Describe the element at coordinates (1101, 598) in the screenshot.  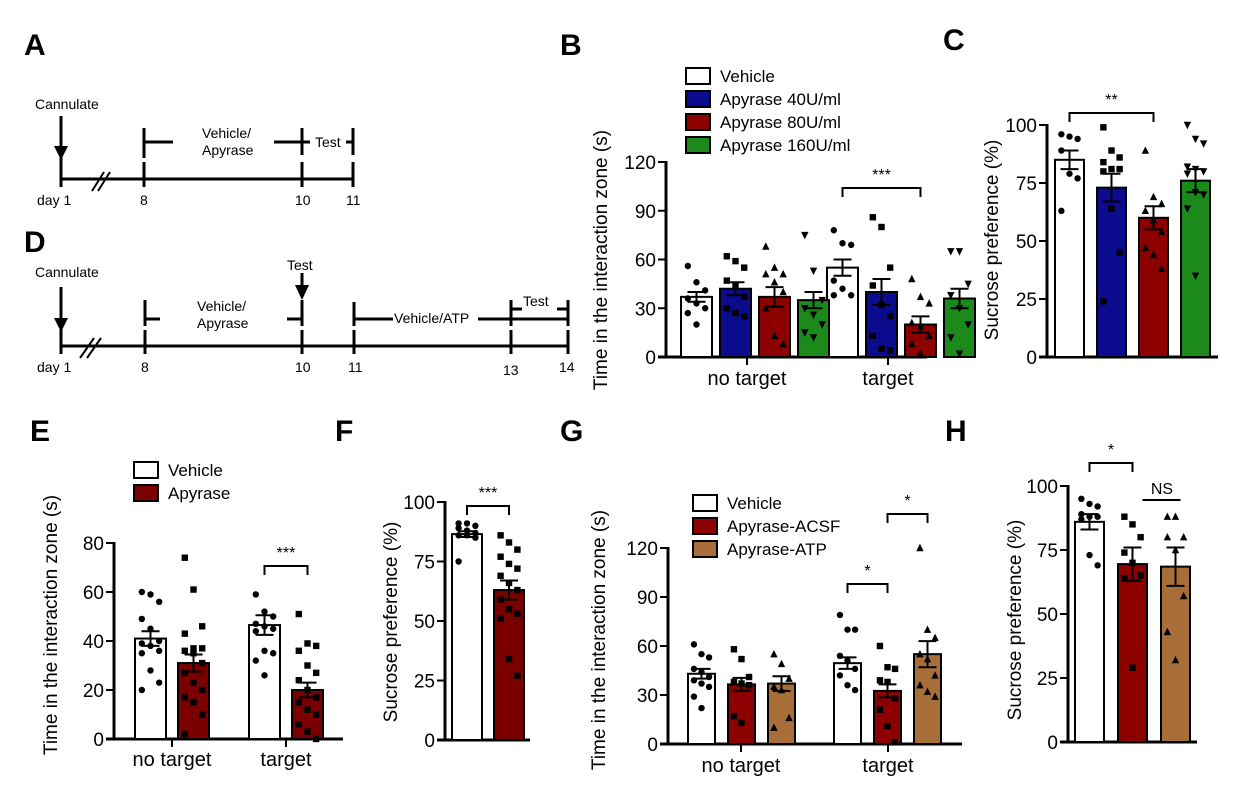
I see `chart-panel-h: 0 25 50 75 100 Sucrose preference (%) * NS` at that location.